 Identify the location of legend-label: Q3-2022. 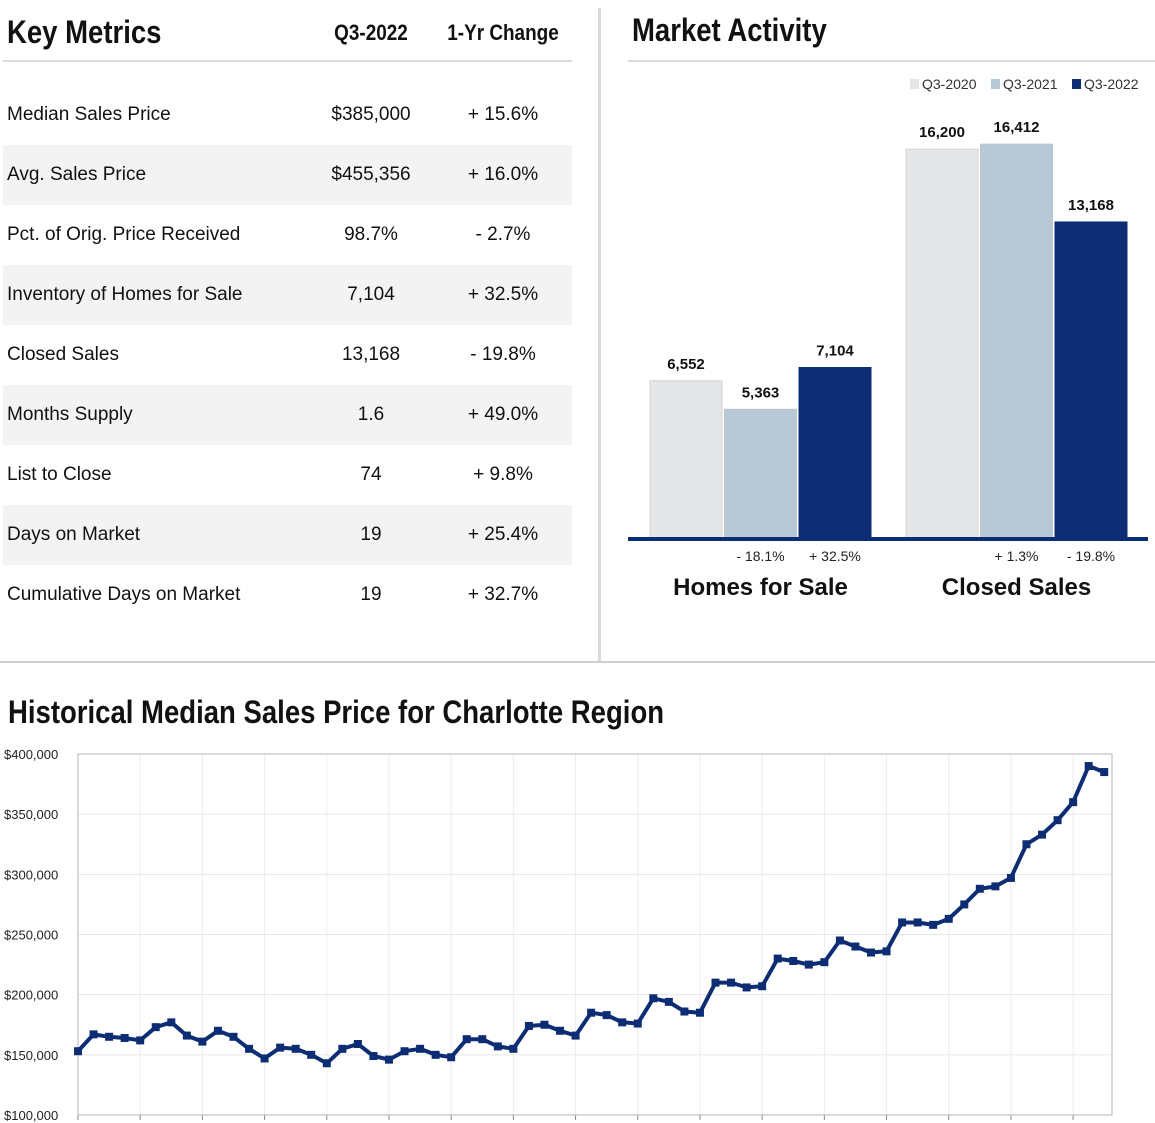
(1111, 84).